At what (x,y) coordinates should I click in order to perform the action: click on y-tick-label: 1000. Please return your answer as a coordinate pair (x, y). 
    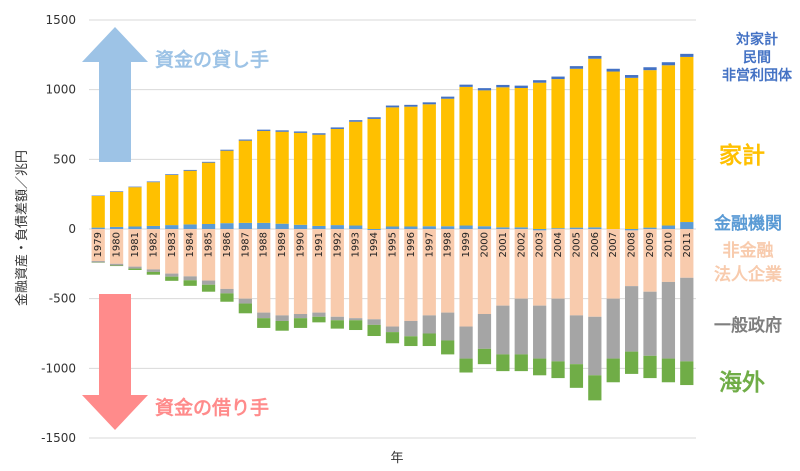
    Looking at the image, I should click on (60, 90).